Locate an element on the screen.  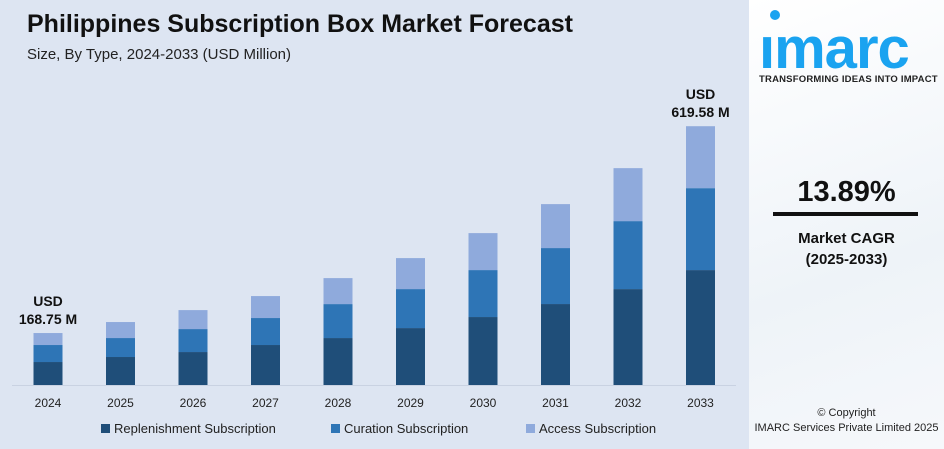
imarc-logo: ımarc is located at coordinates (834, 43).